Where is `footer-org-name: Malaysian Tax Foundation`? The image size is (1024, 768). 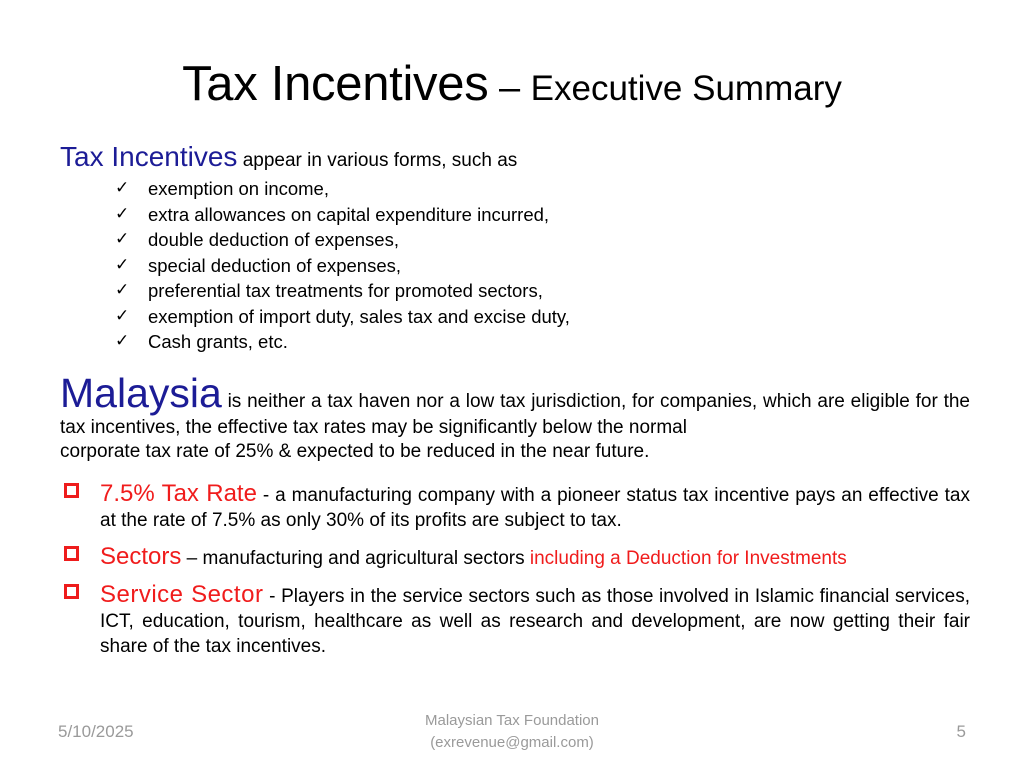 footer-org-name: Malaysian Tax Foundation is located at coordinates (512, 720).